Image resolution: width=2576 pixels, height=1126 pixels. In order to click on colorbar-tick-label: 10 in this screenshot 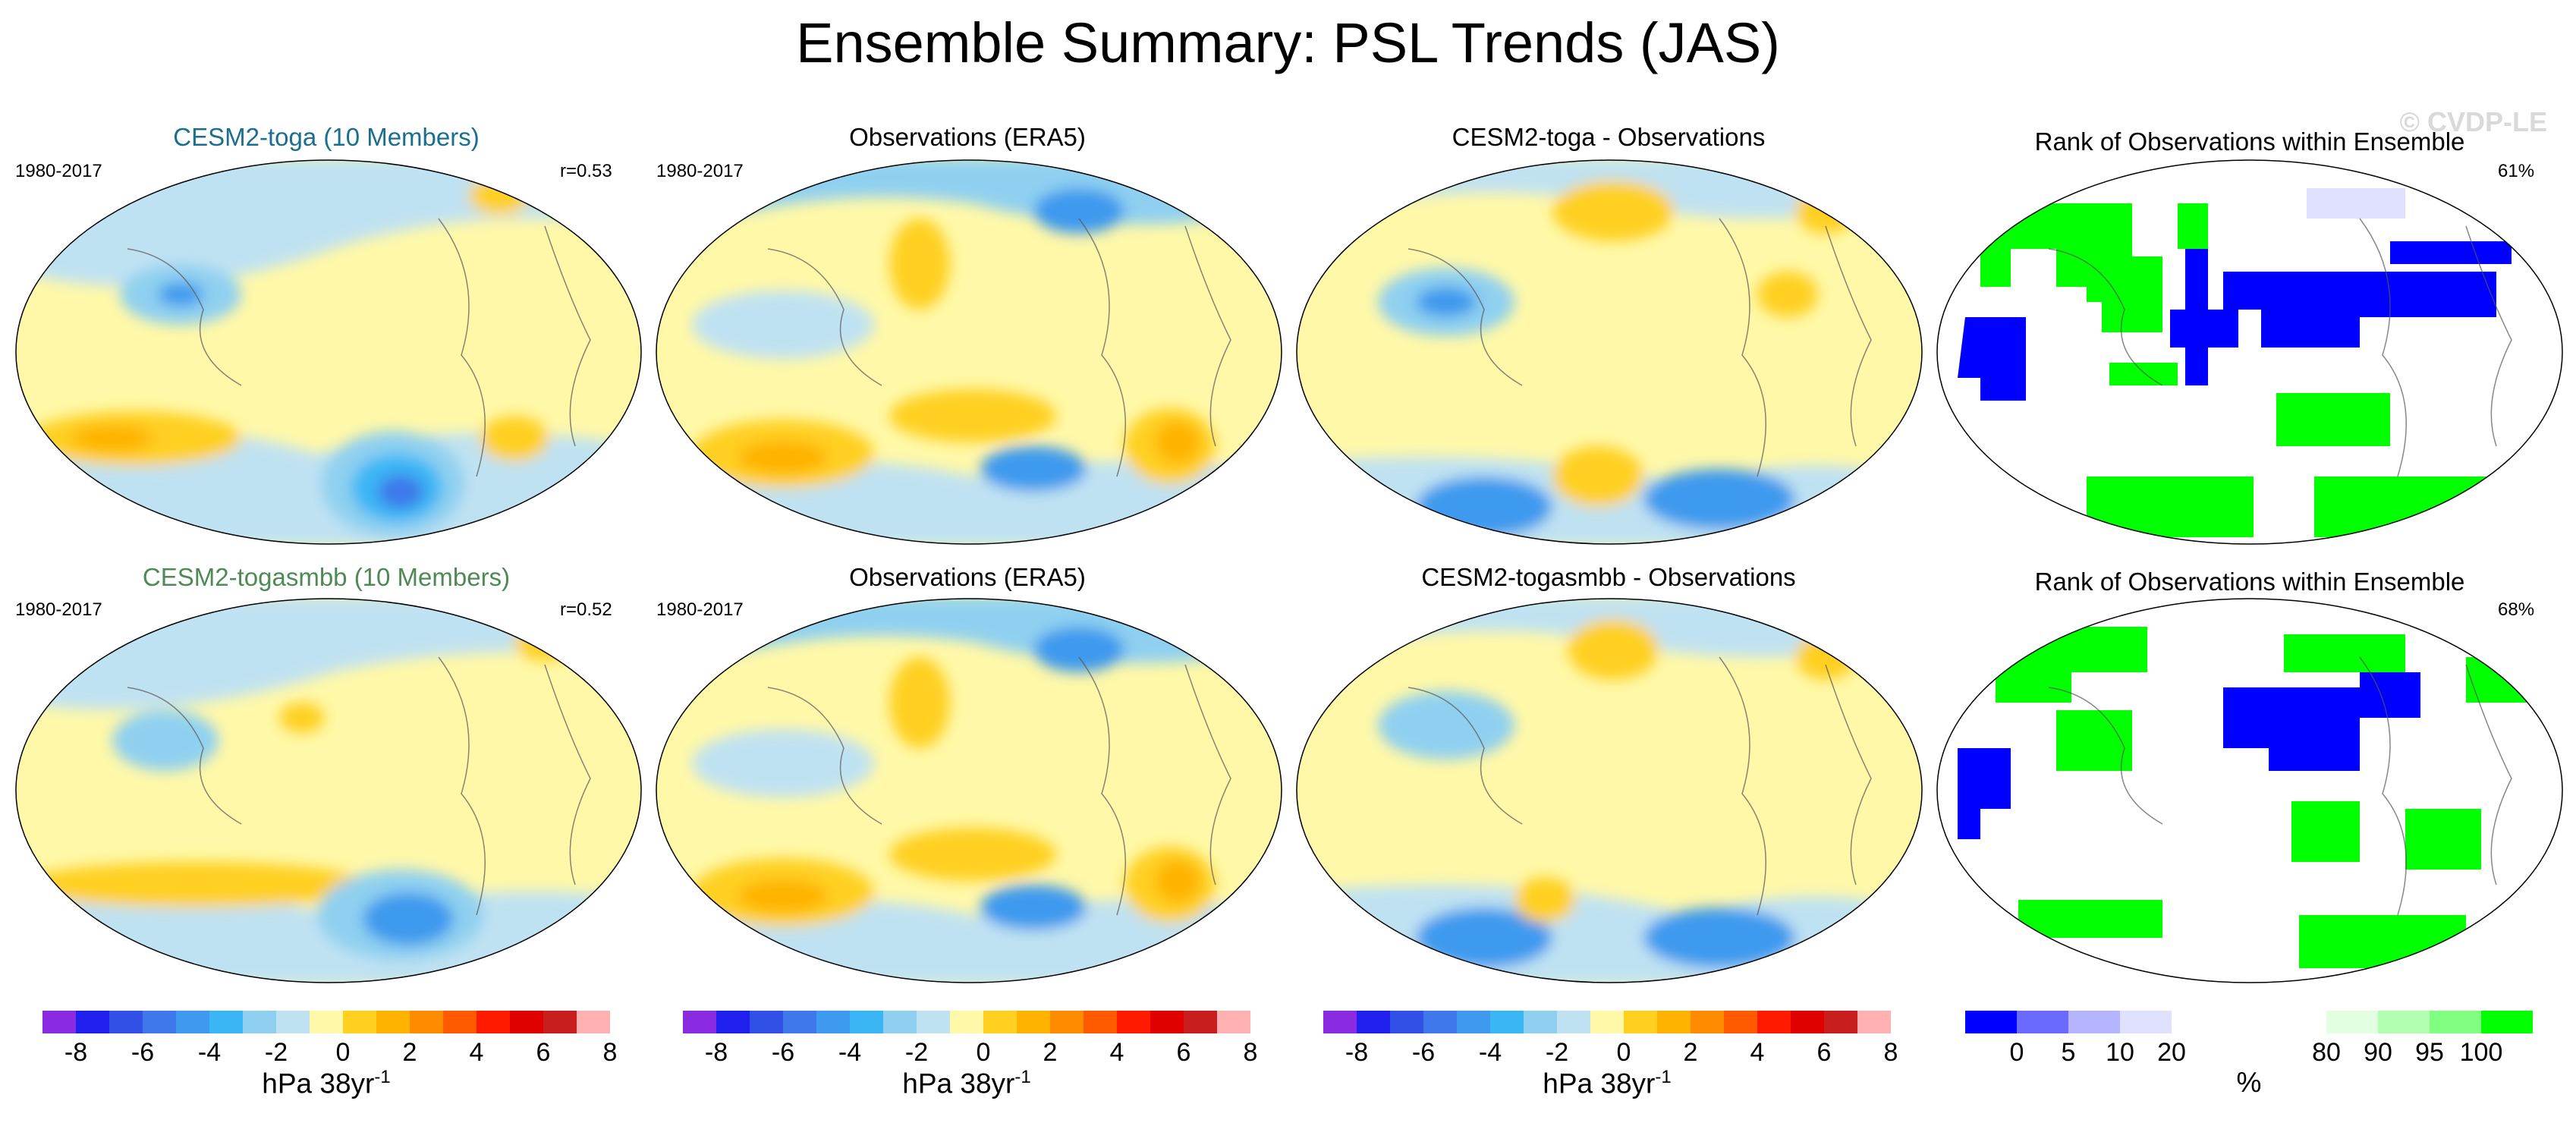, I will do `click(2120, 1052)`.